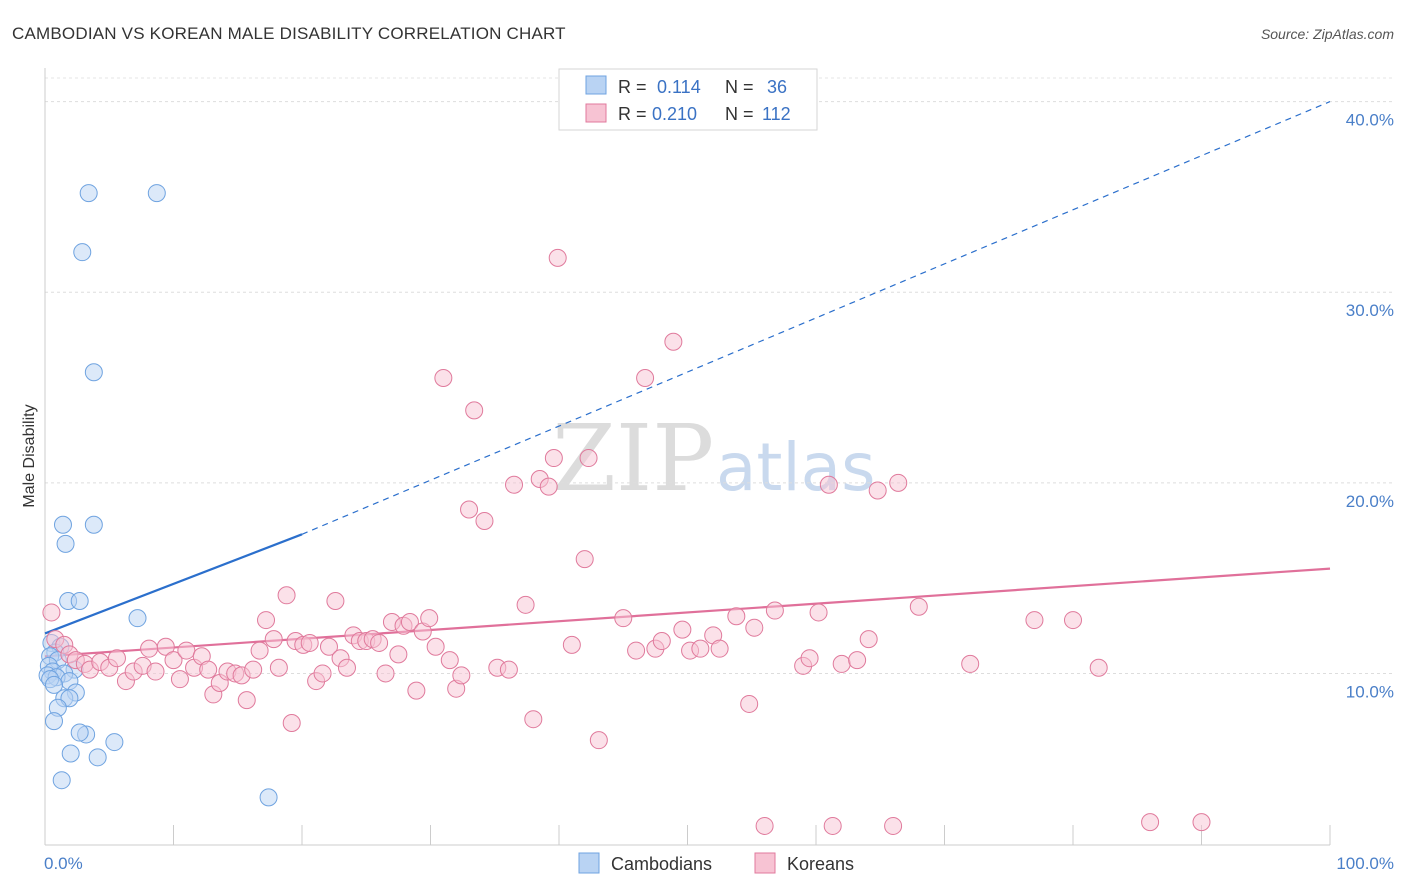 The width and height of the screenshot is (1406, 892). Describe the element at coordinates (776, 114) in the screenshot. I see `legend-n-value-koreans: 112` at that location.